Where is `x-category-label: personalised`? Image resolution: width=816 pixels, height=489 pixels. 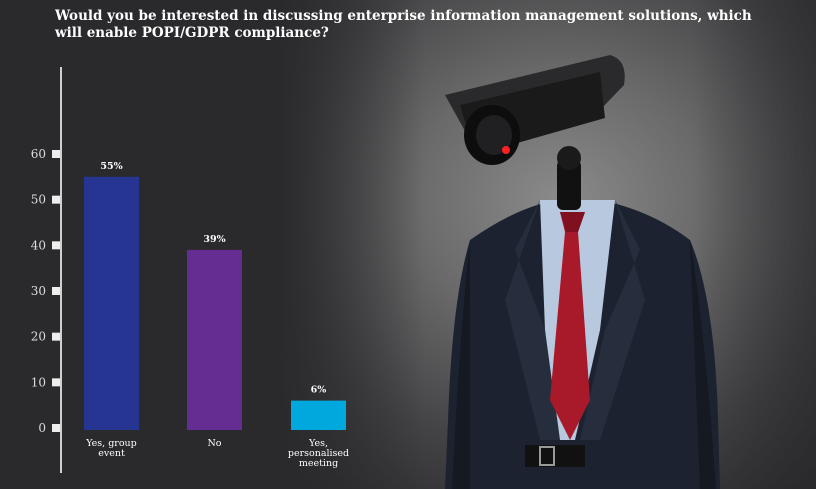
x-category-label: personalised is located at coordinates (318, 453).